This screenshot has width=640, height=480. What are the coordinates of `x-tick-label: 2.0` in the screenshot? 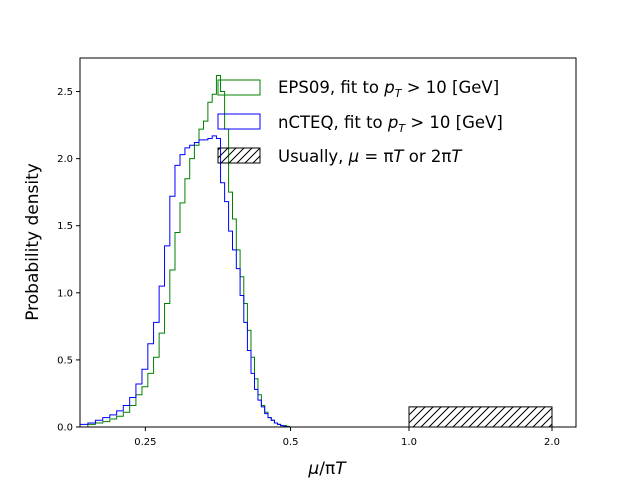 It's located at (552, 442).